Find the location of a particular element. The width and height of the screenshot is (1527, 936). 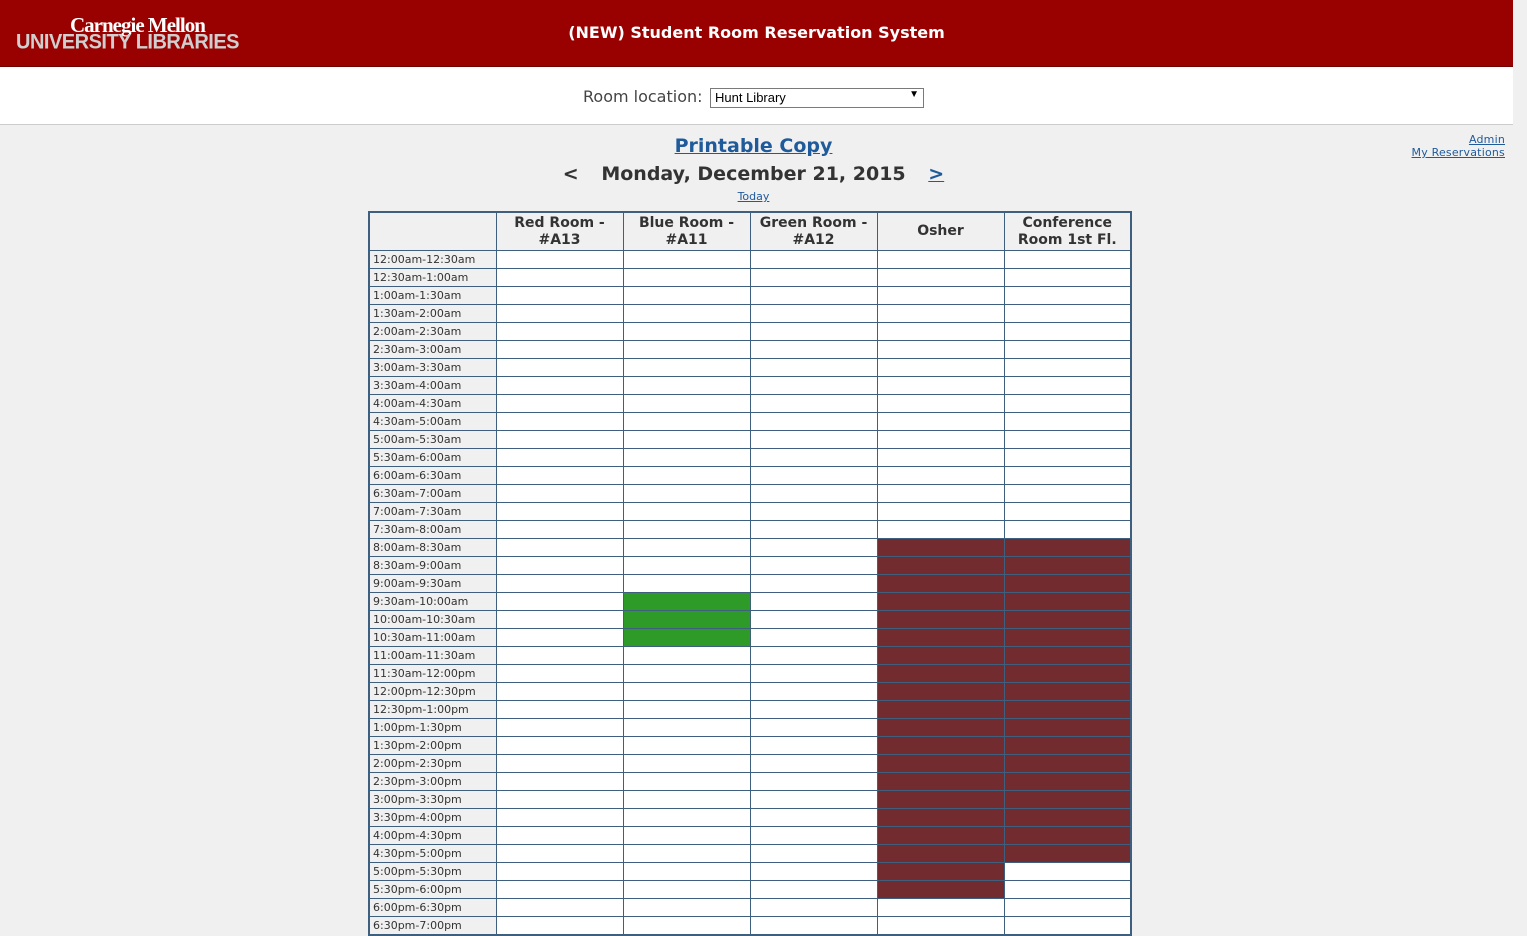

admin-link: Admin is located at coordinates (1486, 139).